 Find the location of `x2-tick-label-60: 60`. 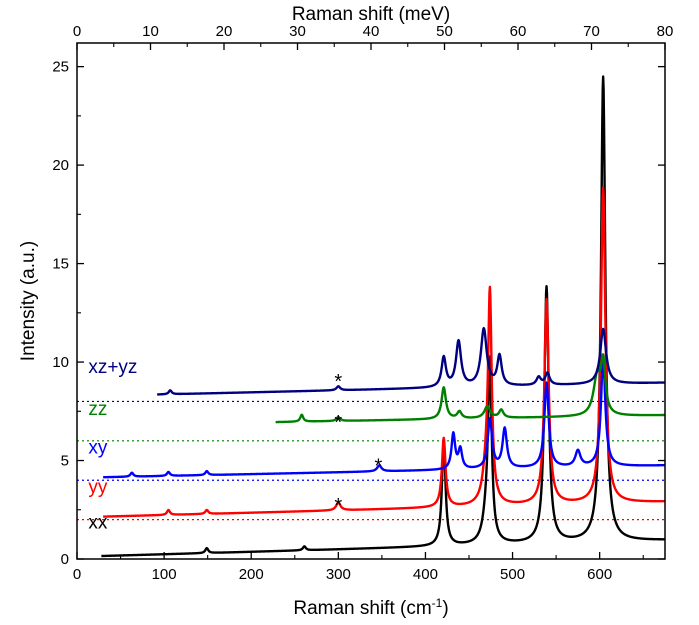

x2-tick-label-60: 60 is located at coordinates (518, 31).